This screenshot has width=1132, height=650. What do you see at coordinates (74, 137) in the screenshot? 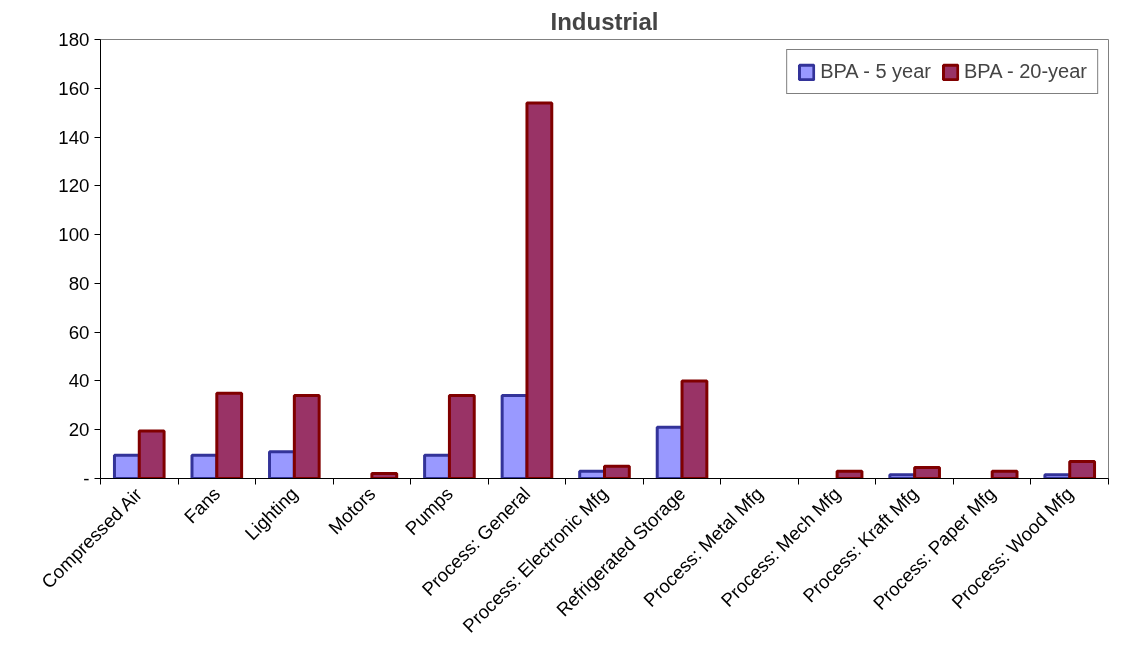
I see `y-tick-label: 140` at bounding box center [74, 137].